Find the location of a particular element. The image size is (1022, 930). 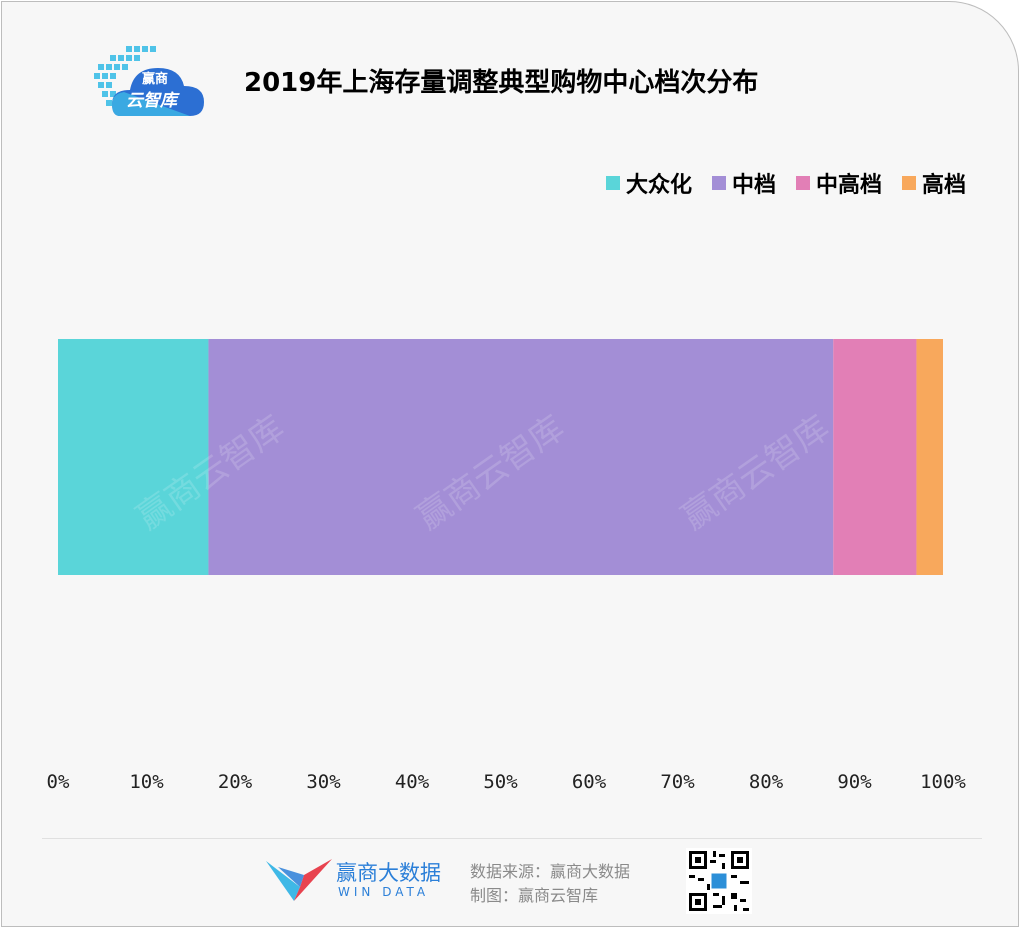

legend-label-mid-high: 中高档 is located at coordinates (848, 185).